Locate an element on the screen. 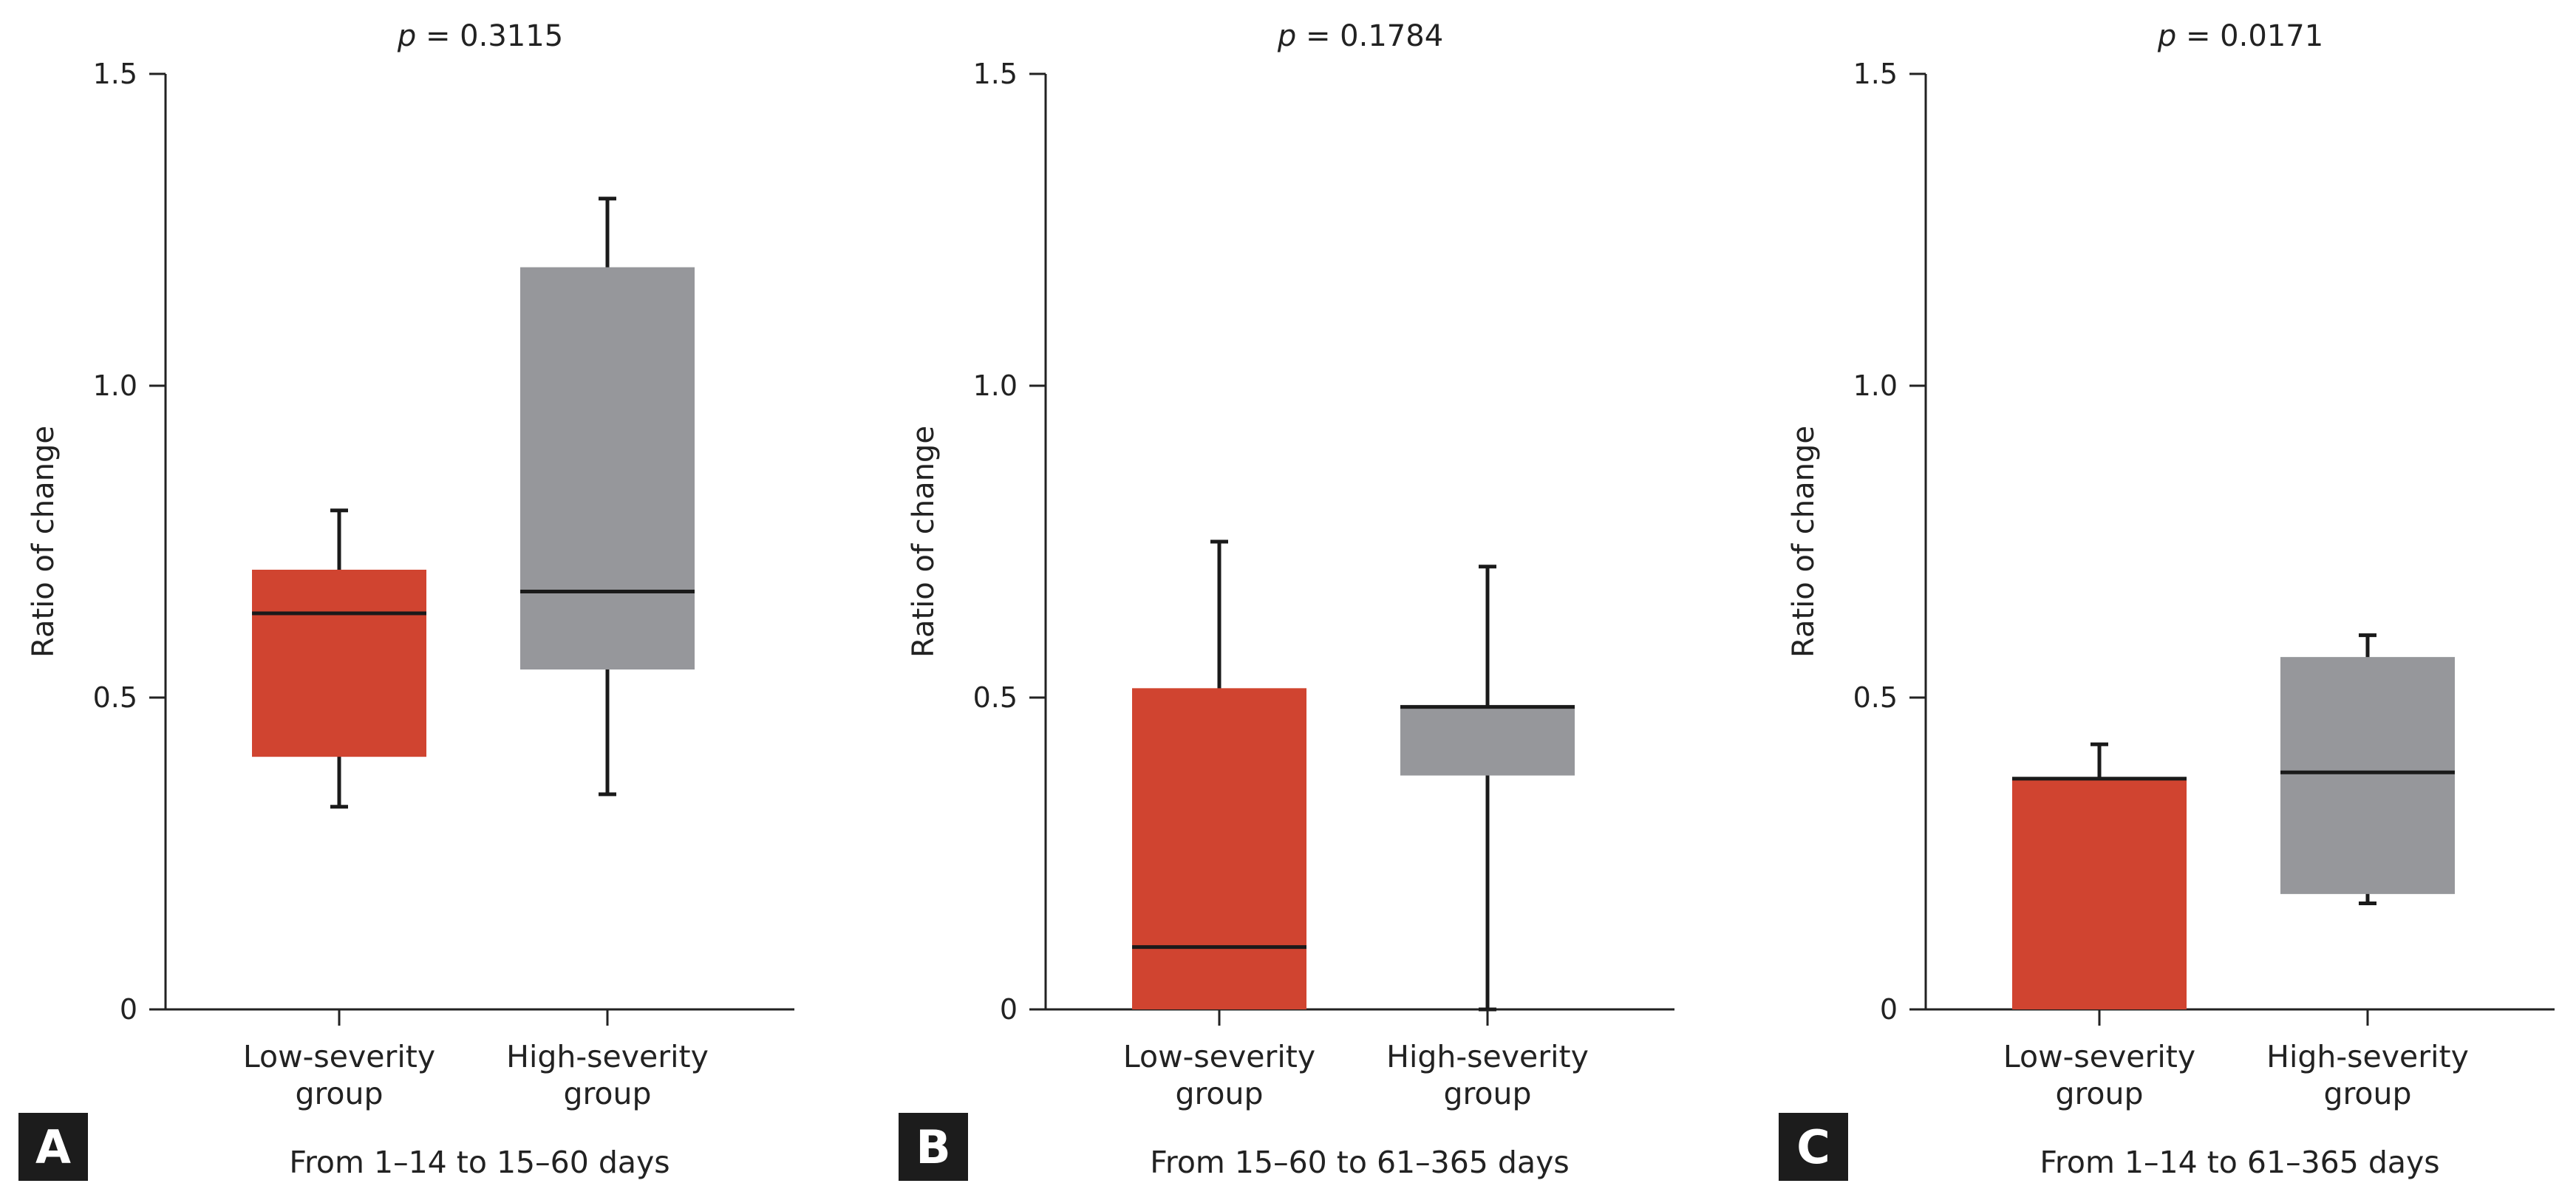  panel-letter: C is located at coordinates (1813, 1147).